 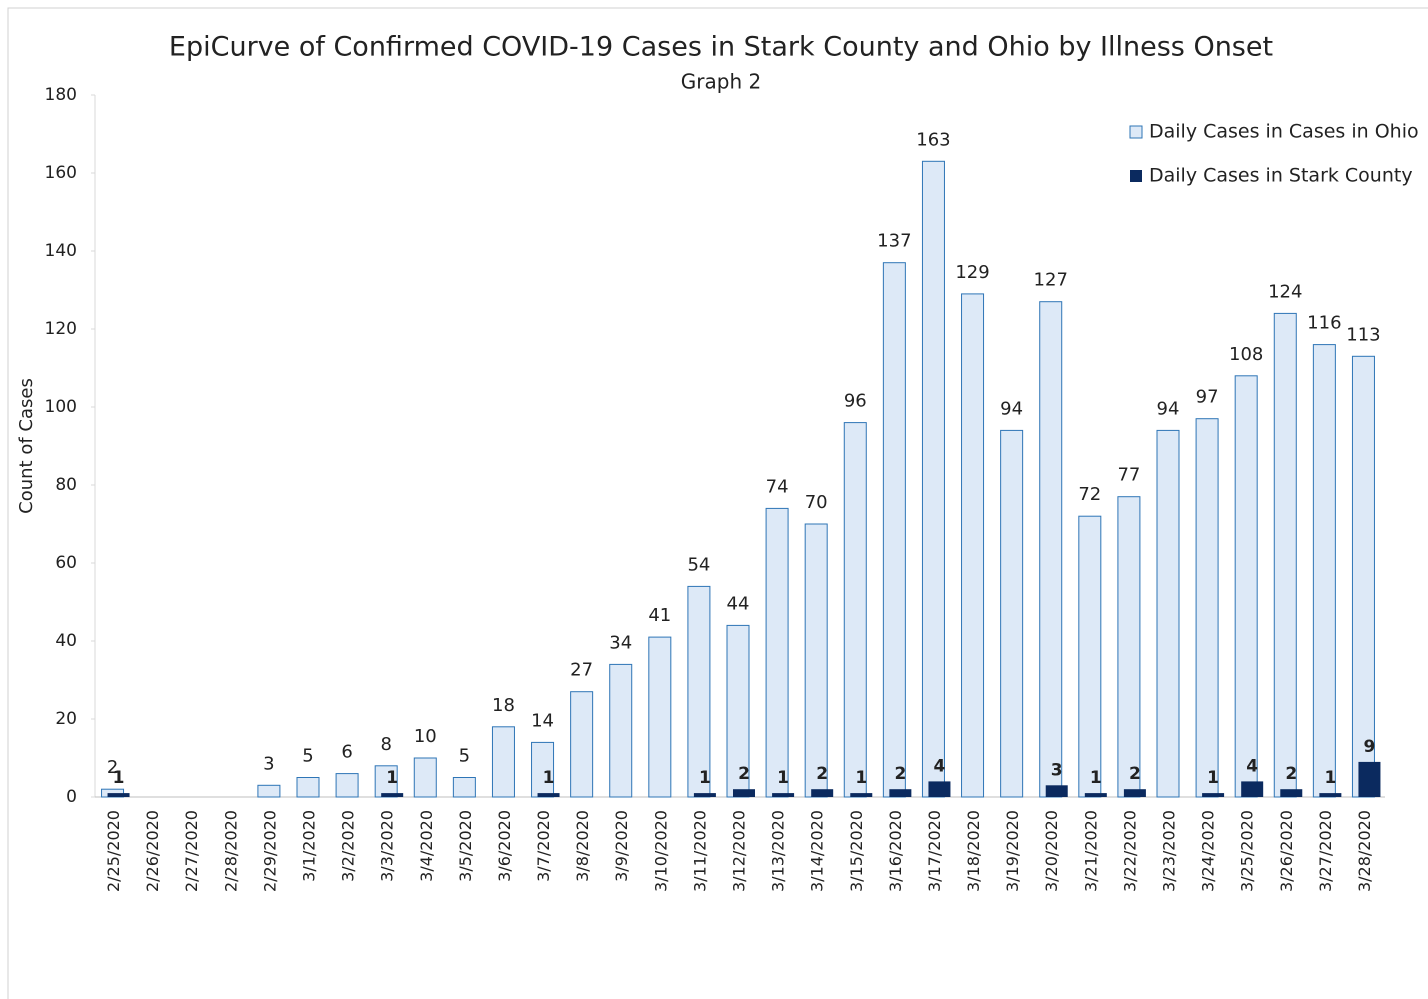 What do you see at coordinates (972, 272) in the screenshot?
I see `value-label: 129` at bounding box center [972, 272].